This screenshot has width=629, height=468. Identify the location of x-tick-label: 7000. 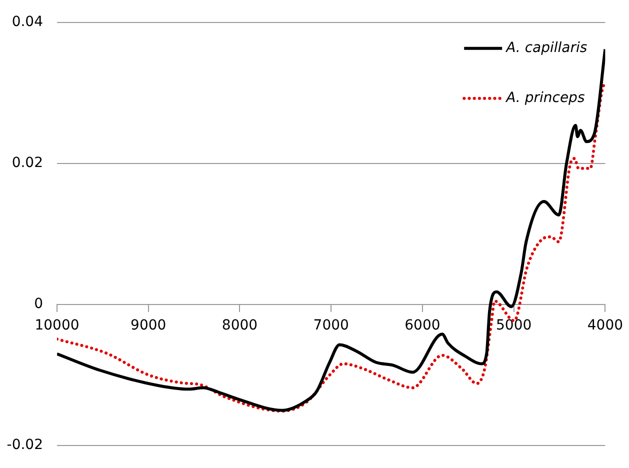
(331, 326).